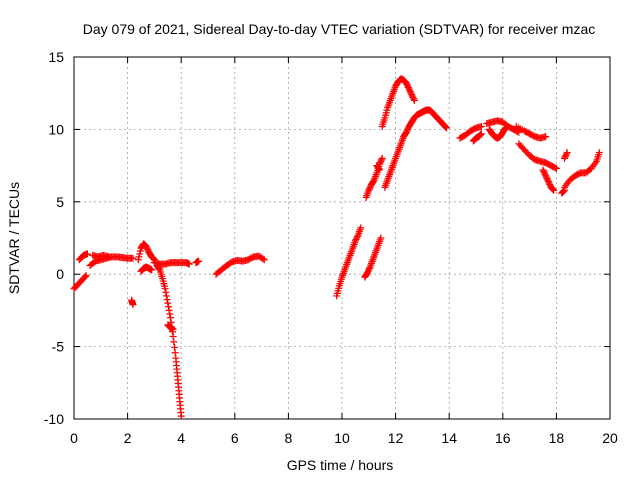 This screenshot has height=480, width=640. I want to click on x-tick-label: 8, so click(289, 438).